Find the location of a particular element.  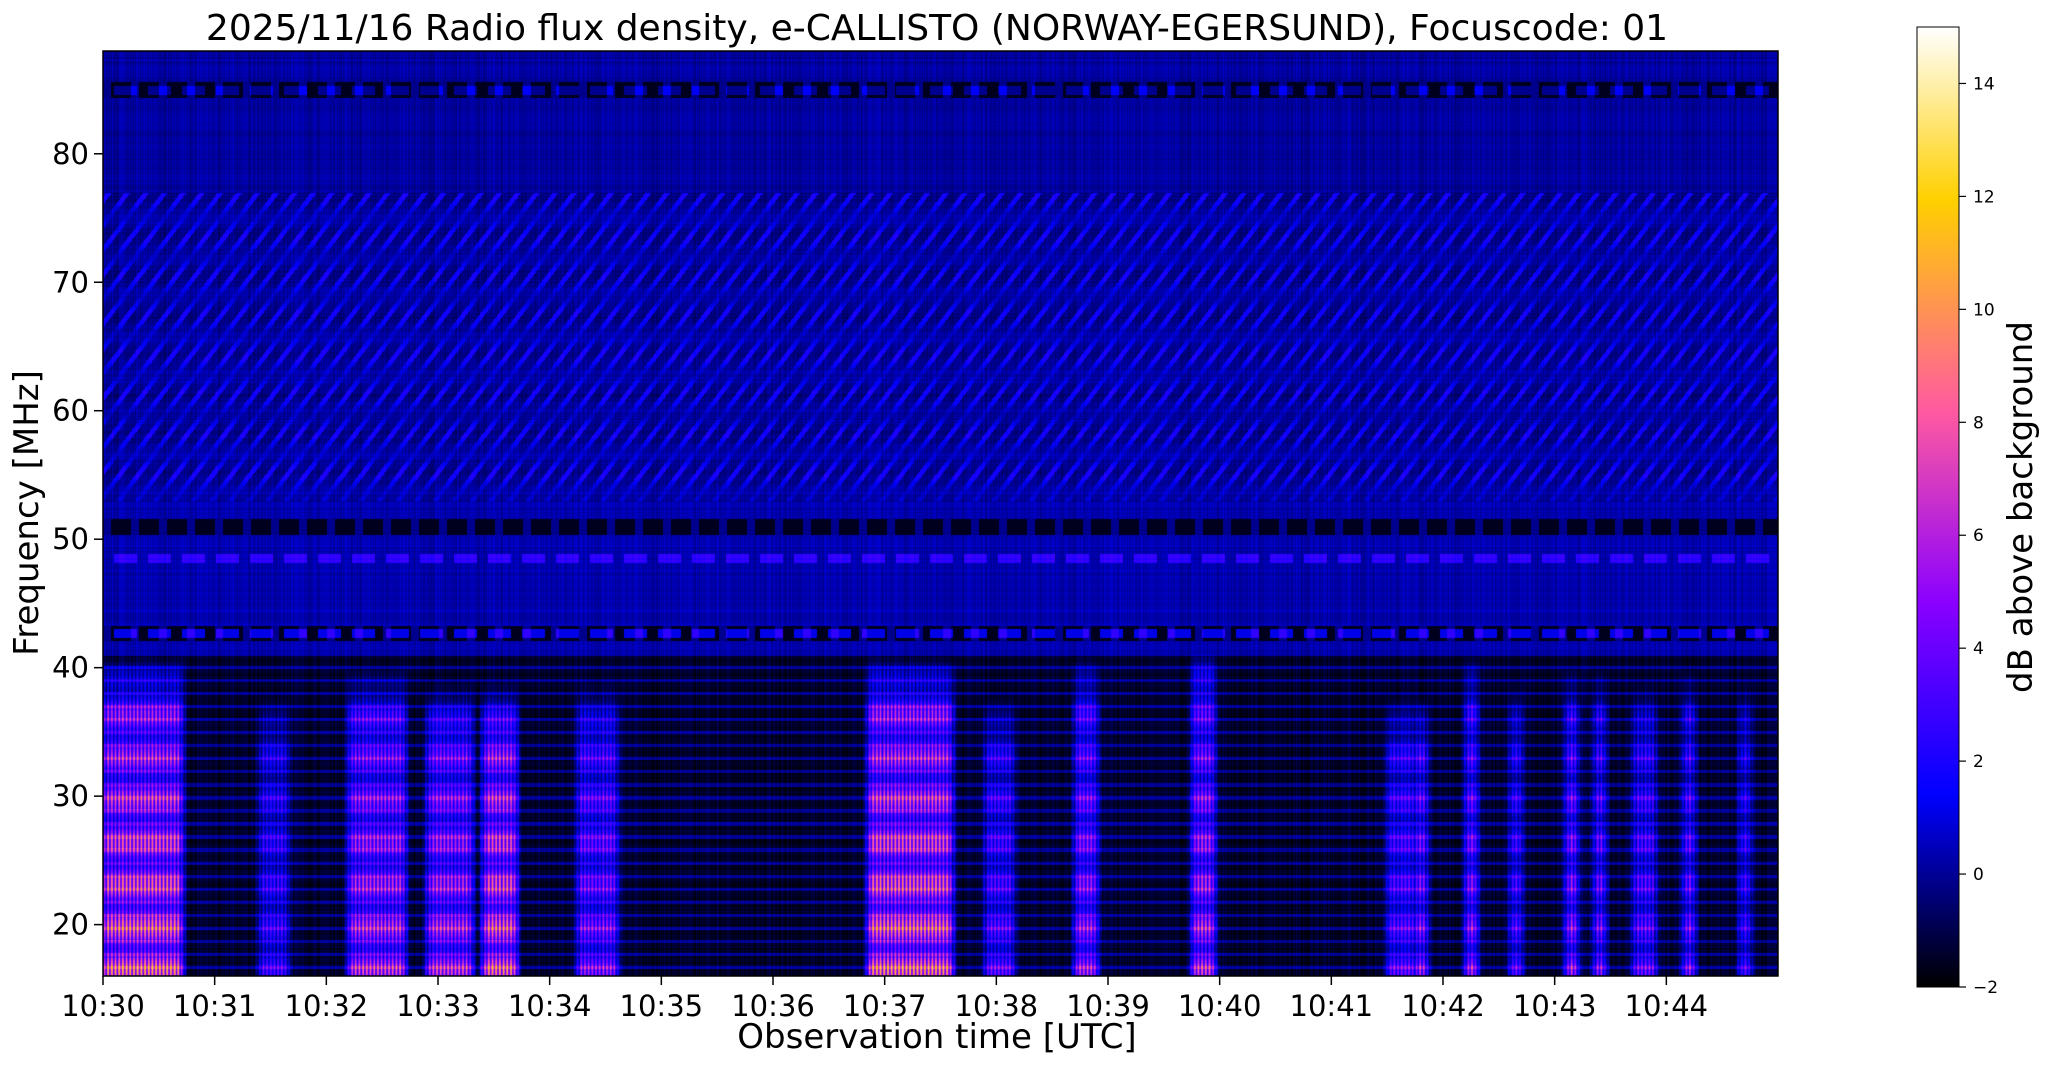

x-tick-label: 10:39 is located at coordinates (1108, 1006).